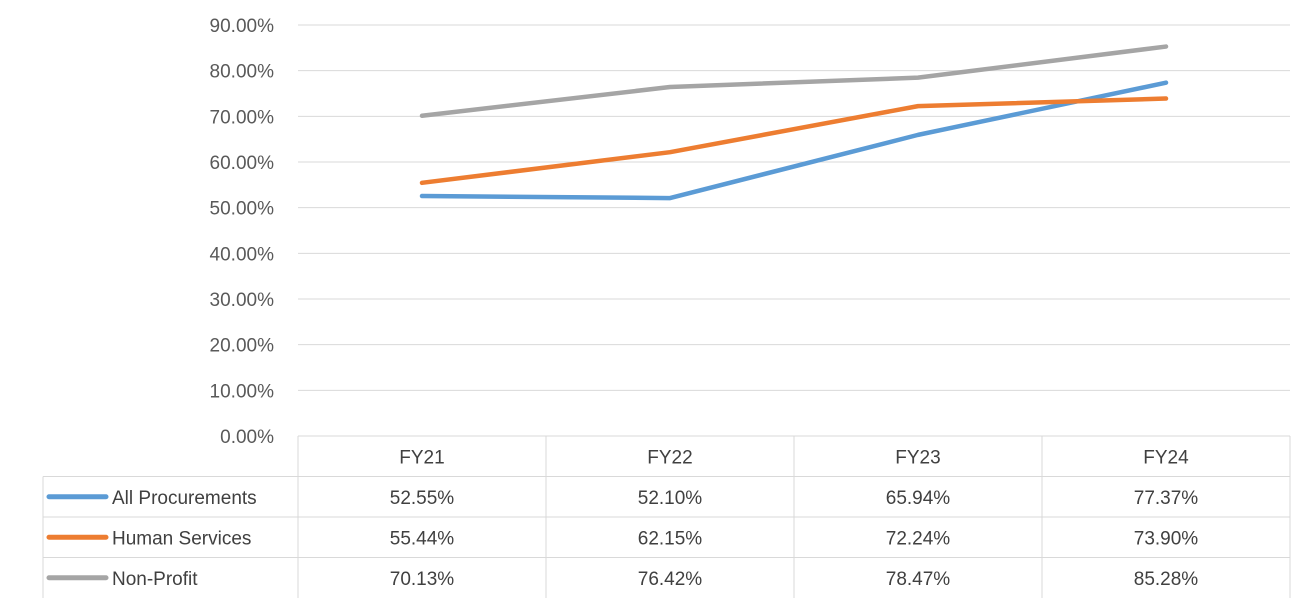  I want to click on data-label: 73.90%, so click(1166, 538).